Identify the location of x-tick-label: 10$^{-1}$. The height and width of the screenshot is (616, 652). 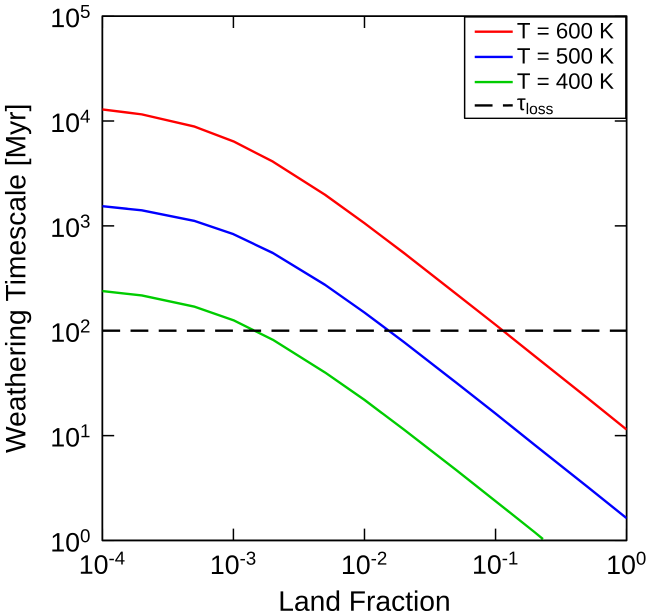
(496, 563).